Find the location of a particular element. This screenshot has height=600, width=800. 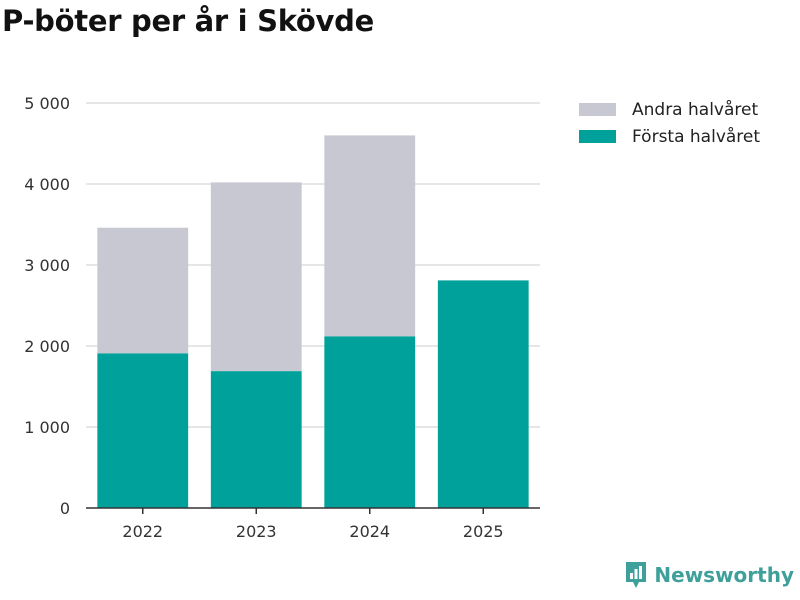

legend-item-first-half: Första halvåret is located at coordinates (669, 136).